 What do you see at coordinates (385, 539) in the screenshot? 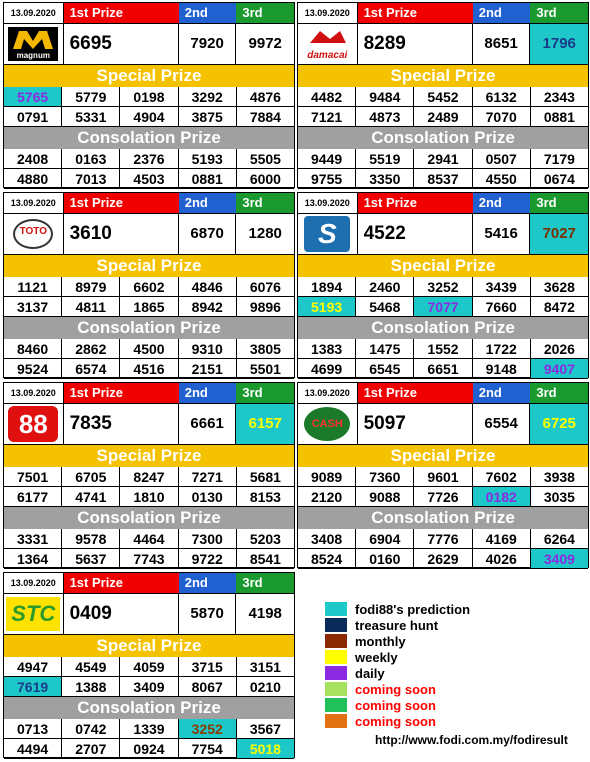
I see `consolation-number: 6904` at bounding box center [385, 539].